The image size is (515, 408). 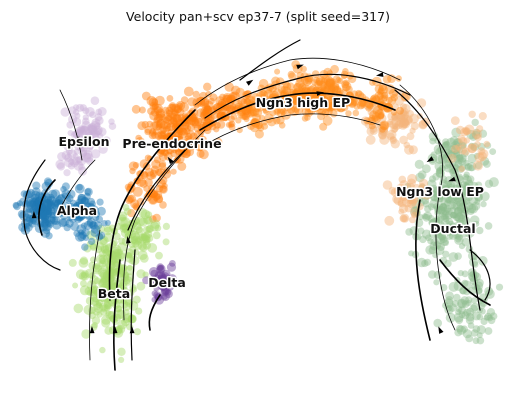 I want to click on cells-ngn3-low-ep, so click(x=425, y=157).